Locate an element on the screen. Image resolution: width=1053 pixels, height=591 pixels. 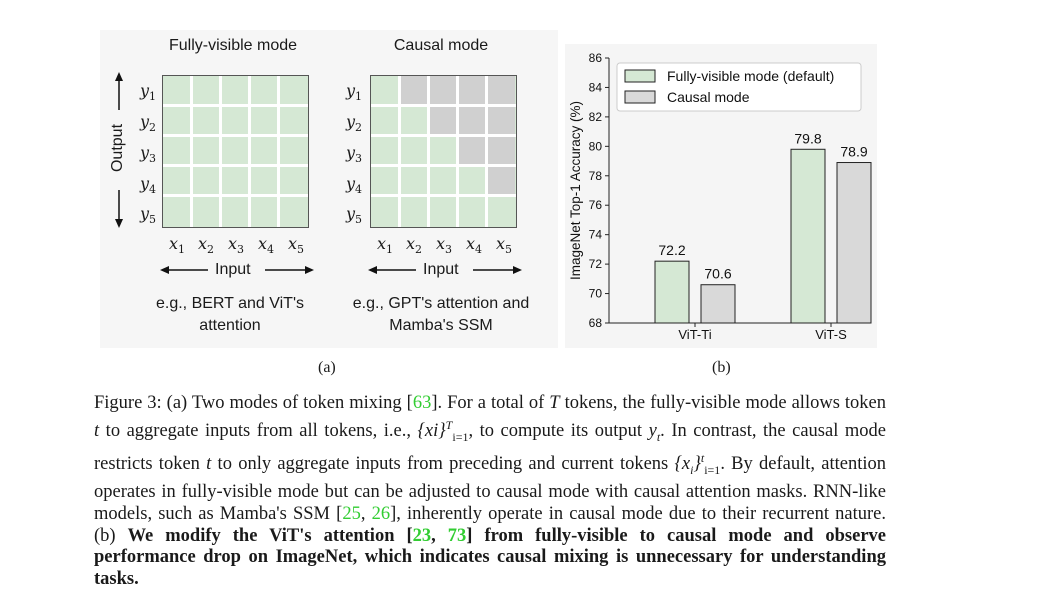
y-tick-label: 86 is located at coordinates (596, 58).